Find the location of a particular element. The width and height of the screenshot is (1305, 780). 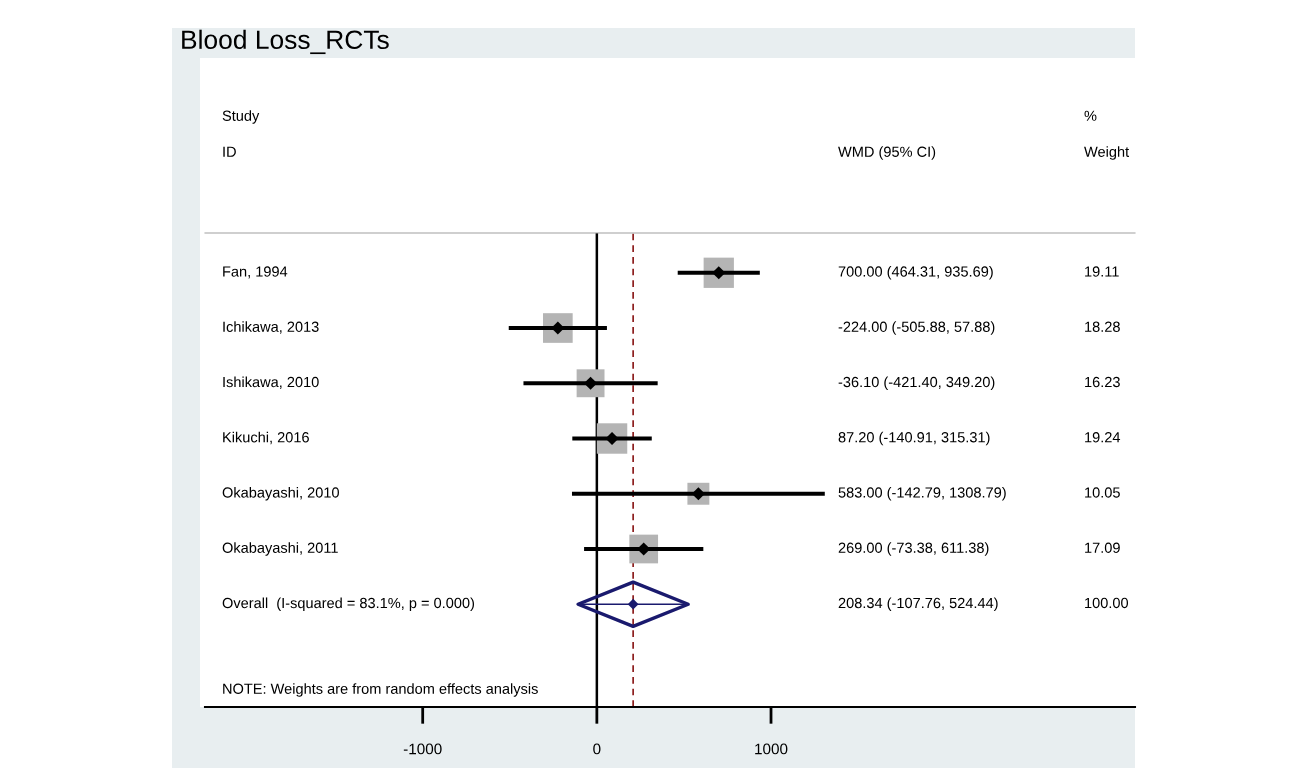

y-tick-label: Okabayashi, 2011 is located at coordinates (280, 549).